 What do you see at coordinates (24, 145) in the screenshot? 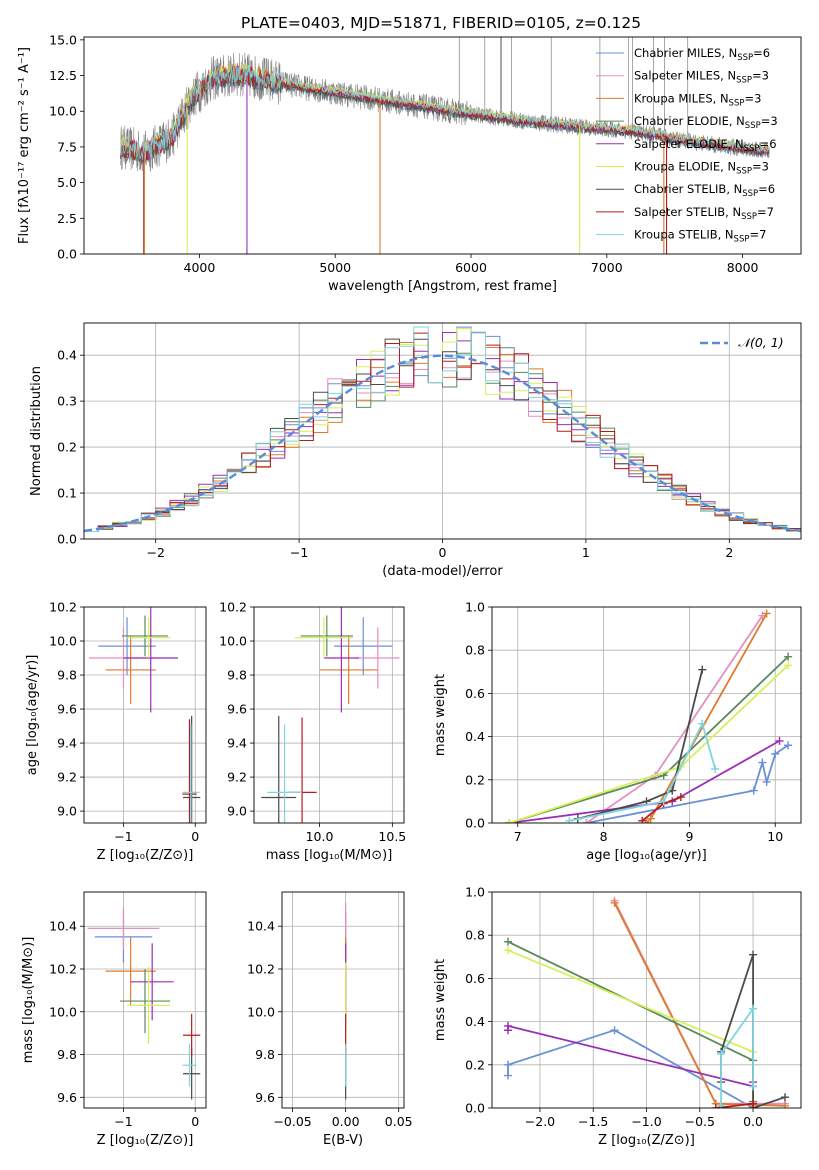
I see `y-axis-label: Flux [fλ10⁻¹⁷ erg cm⁻² s⁻¹ A⁻¹]` at bounding box center [24, 145].